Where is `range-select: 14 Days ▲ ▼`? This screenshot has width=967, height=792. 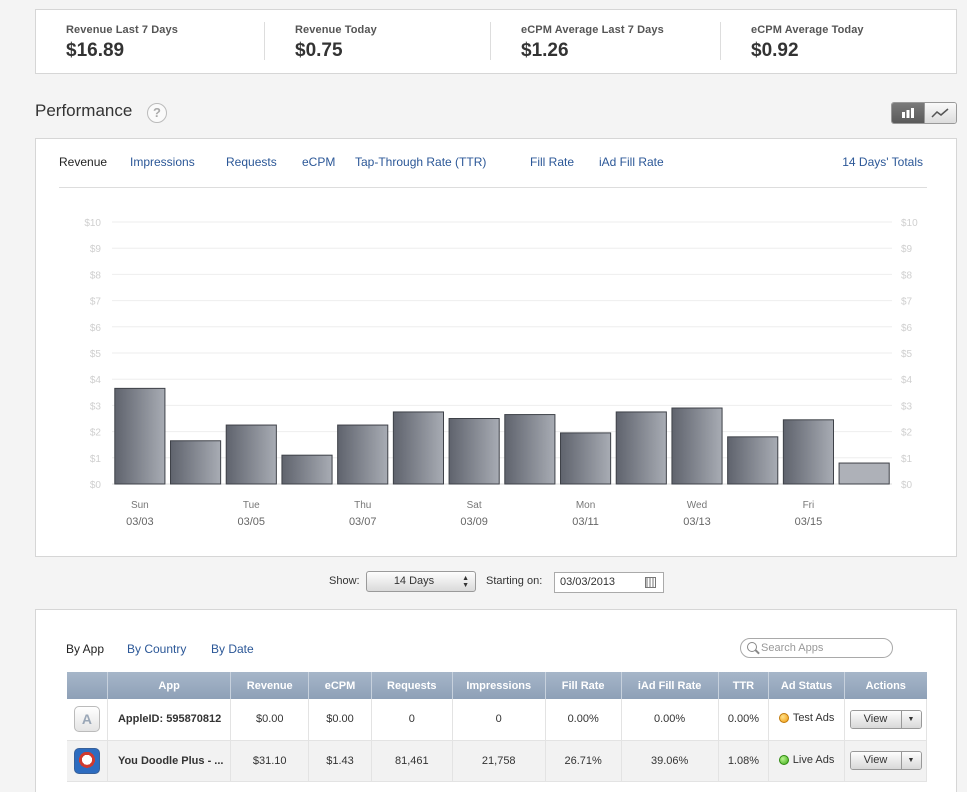
range-select: 14 Days ▲ ▼ is located at coordinates (421, 581).